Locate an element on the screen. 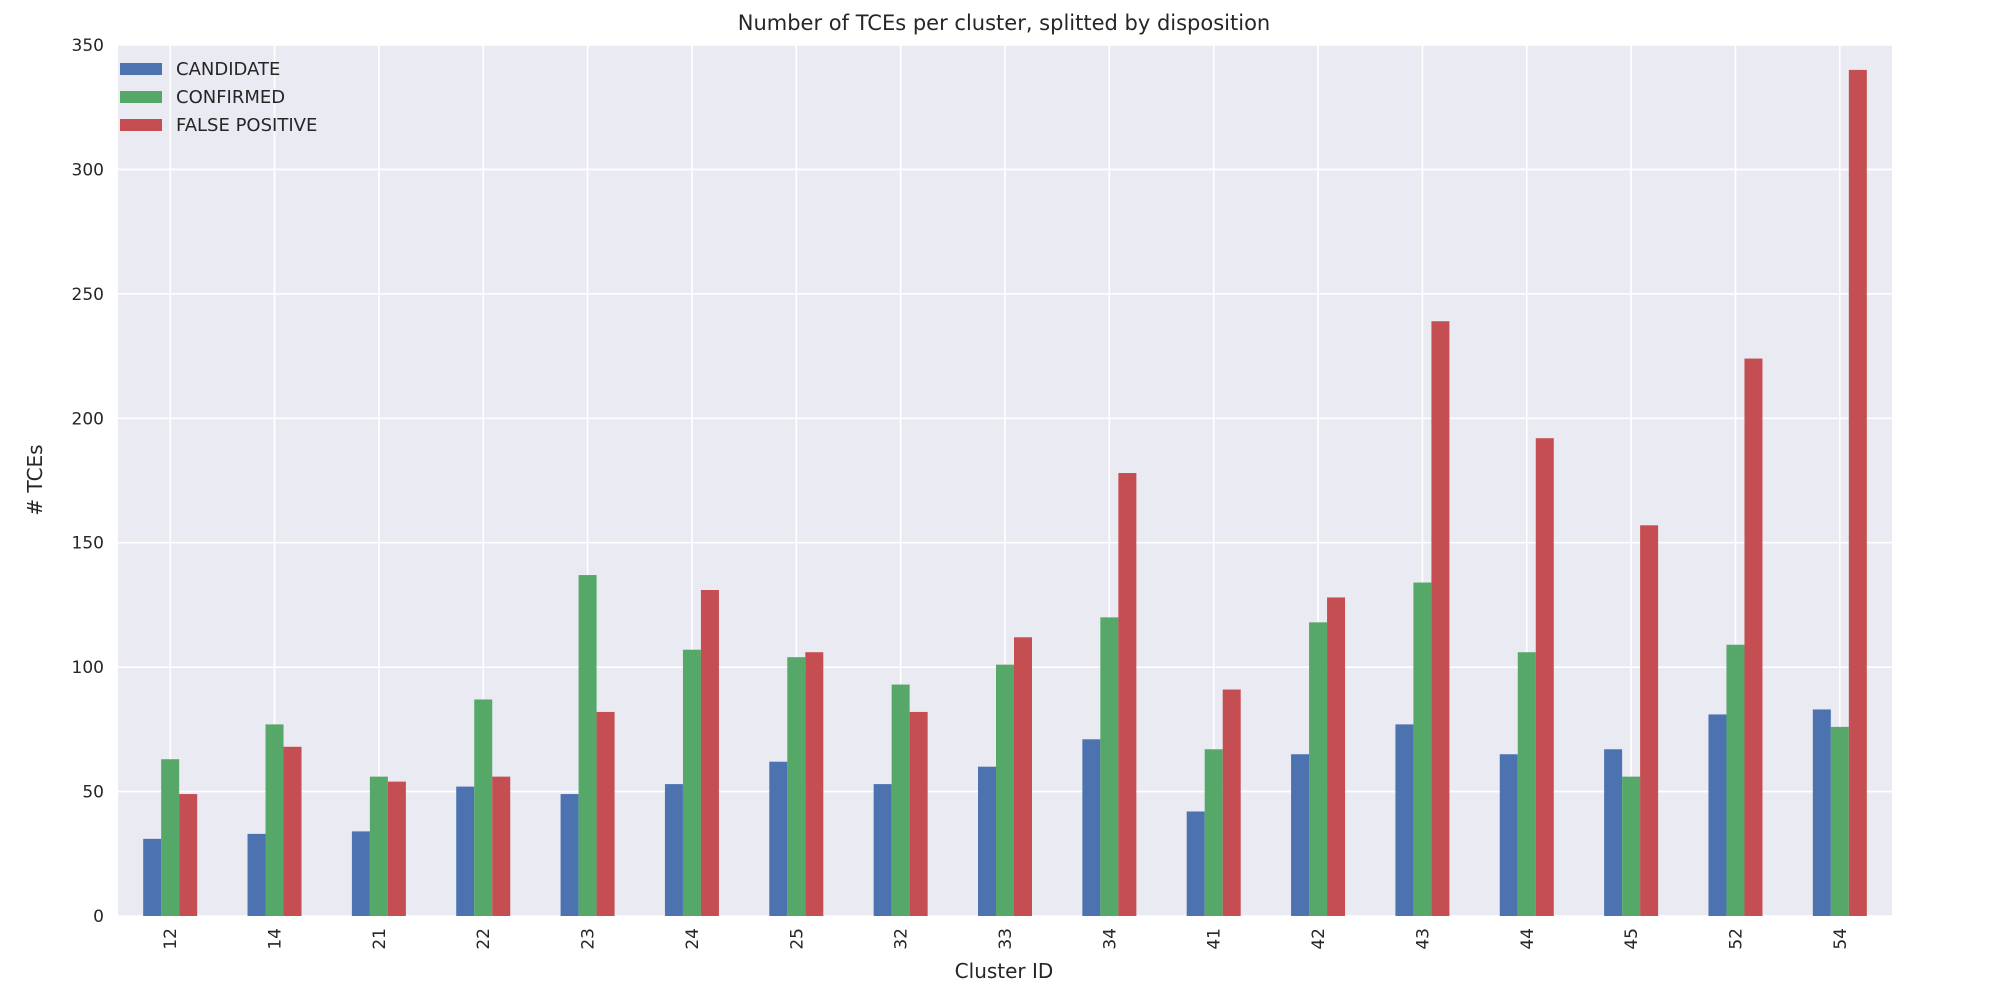 Image resolution: width=2008 pixels, height=990 pixels. legend-label-candidate: CANDIDATE is located at coordinates (228, 69).